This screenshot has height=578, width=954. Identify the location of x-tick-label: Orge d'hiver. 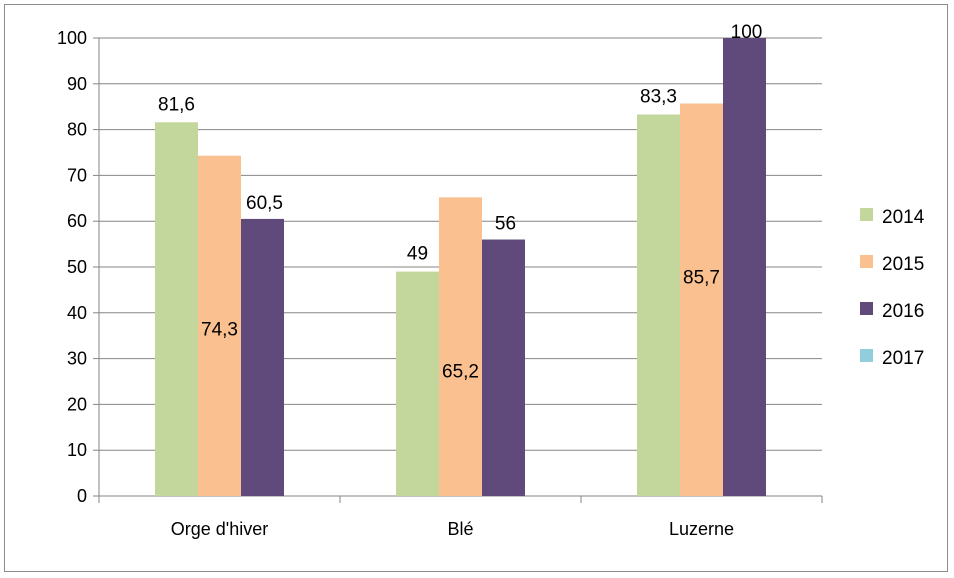
(219, 529).